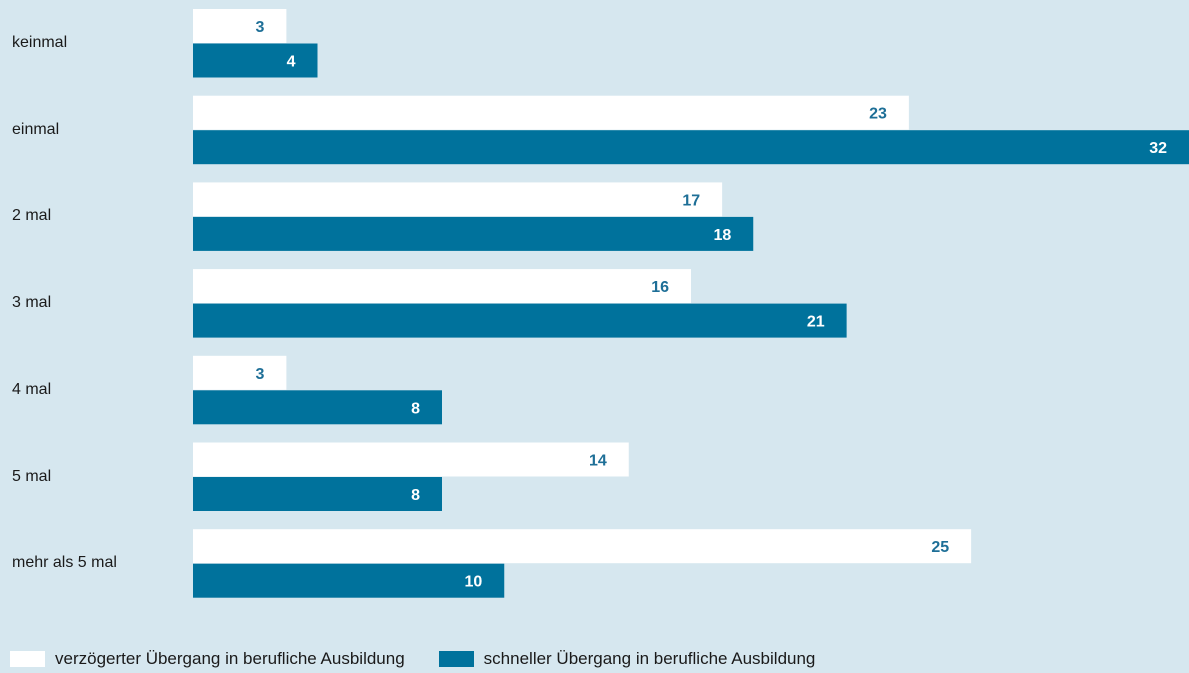  Describe the element at coordinates (32, 389) in the screenshot. I see `category-label: 4 mal` at that location.